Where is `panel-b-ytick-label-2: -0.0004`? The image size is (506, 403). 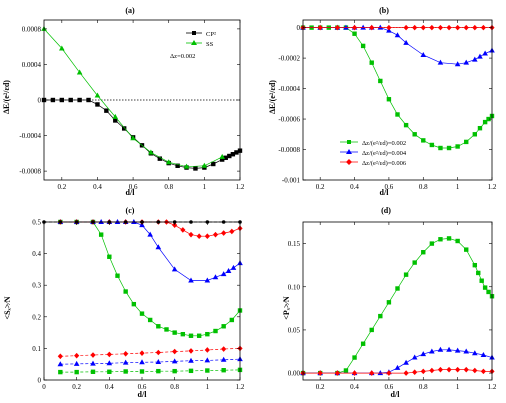
panel-b-ytick-label-2: -0.0004 is located at coordinates (289, 89).